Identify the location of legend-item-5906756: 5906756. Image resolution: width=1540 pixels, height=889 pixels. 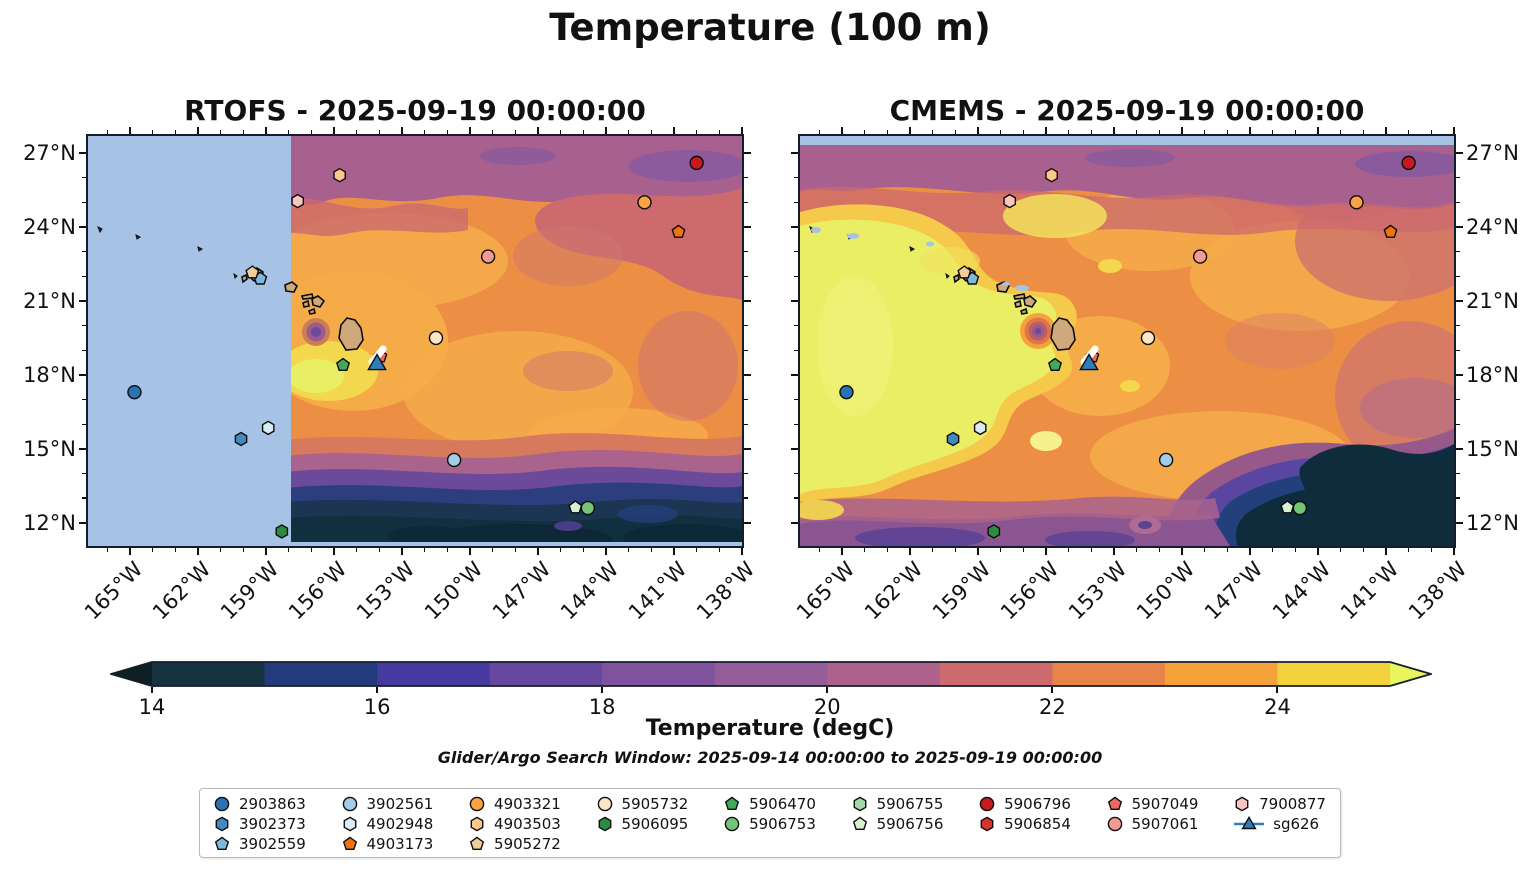
(898, 824).